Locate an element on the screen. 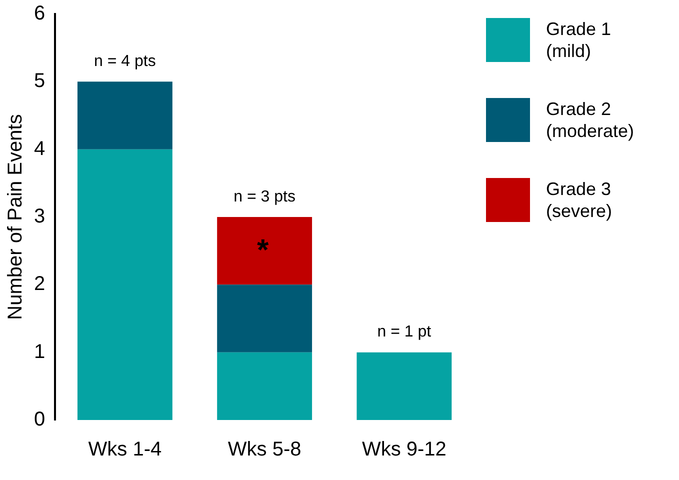 The image size is (679, 480). annotation: * is located at coordinates (263, 250).